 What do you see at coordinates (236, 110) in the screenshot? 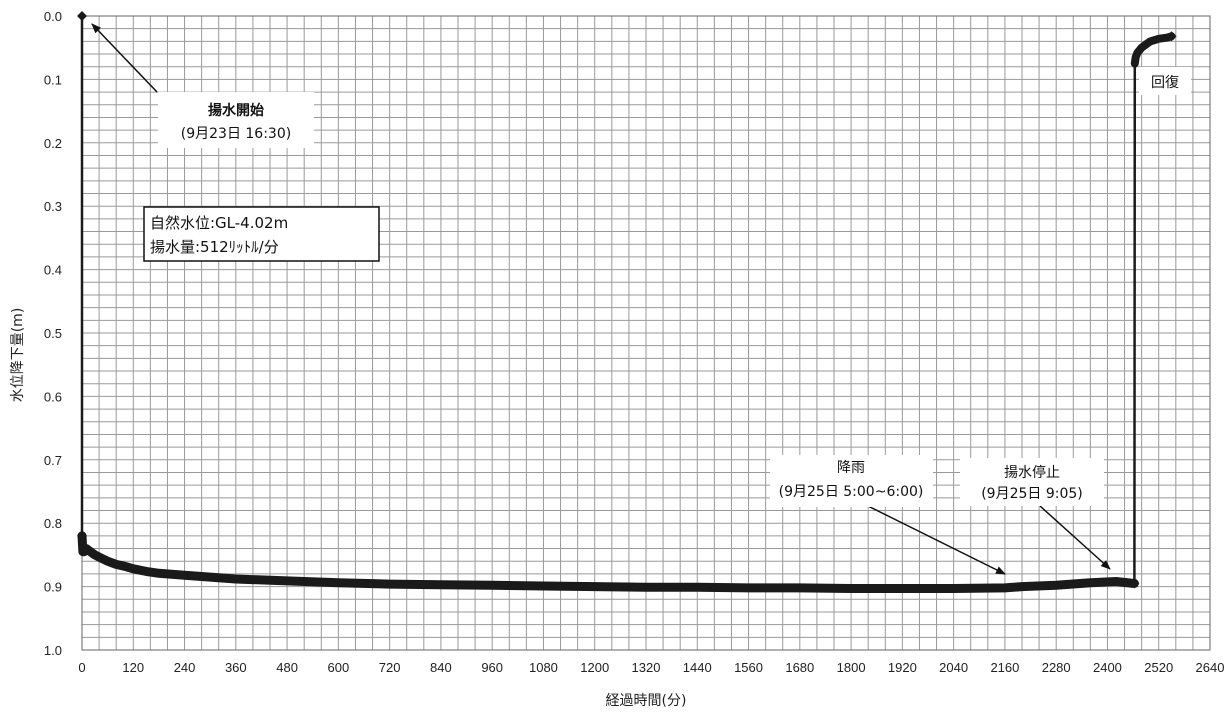
I see `annotation-pump-start-title: 揚水開始` at bounding box center [236, 110].